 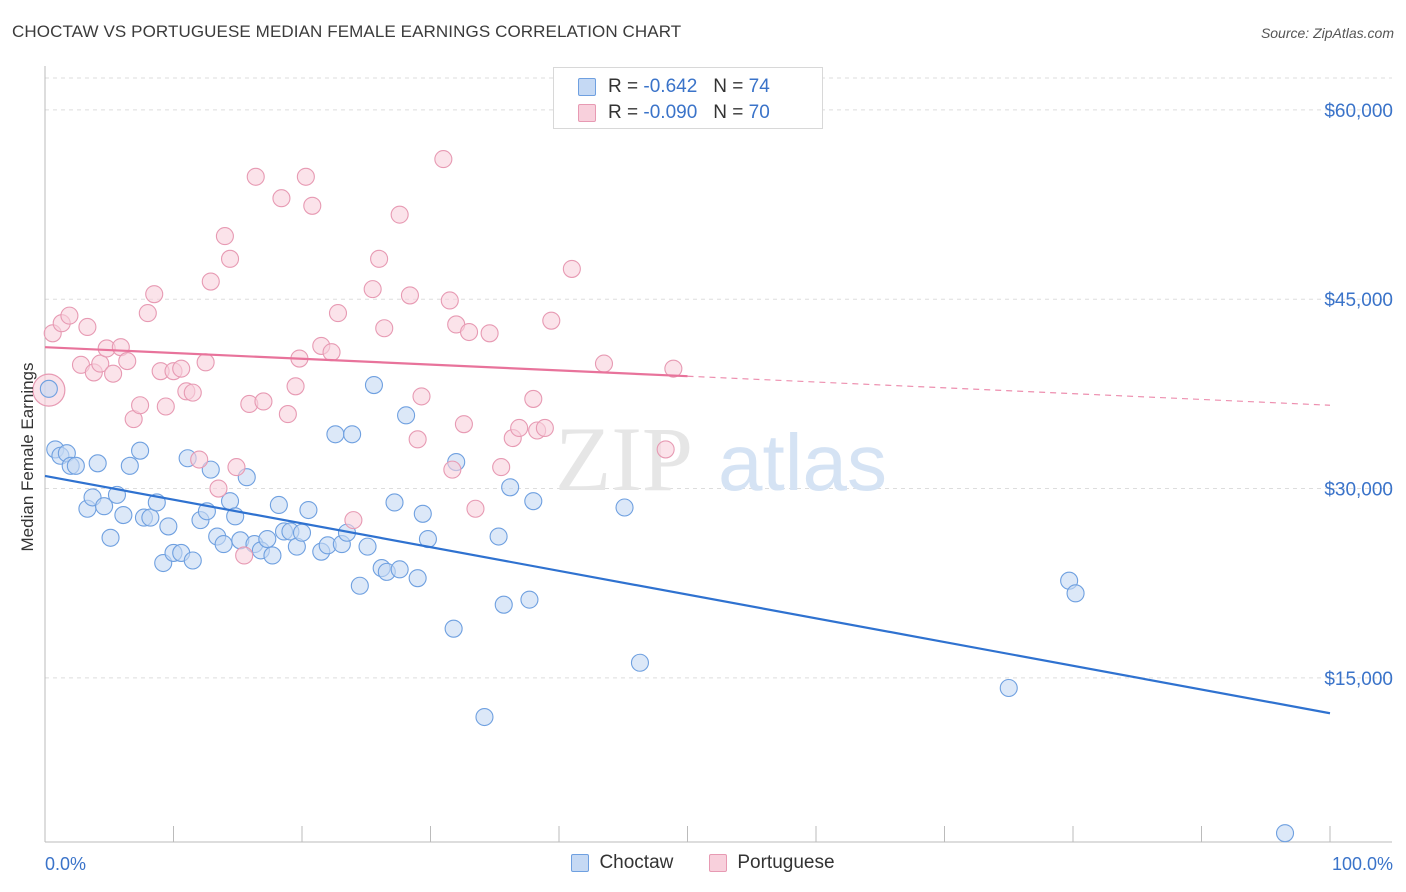 What do you see at coordinates (786, 862) in the screenshot?
I see `legend-label-portuguese: Portuguese` at bounding box center [786, 862].